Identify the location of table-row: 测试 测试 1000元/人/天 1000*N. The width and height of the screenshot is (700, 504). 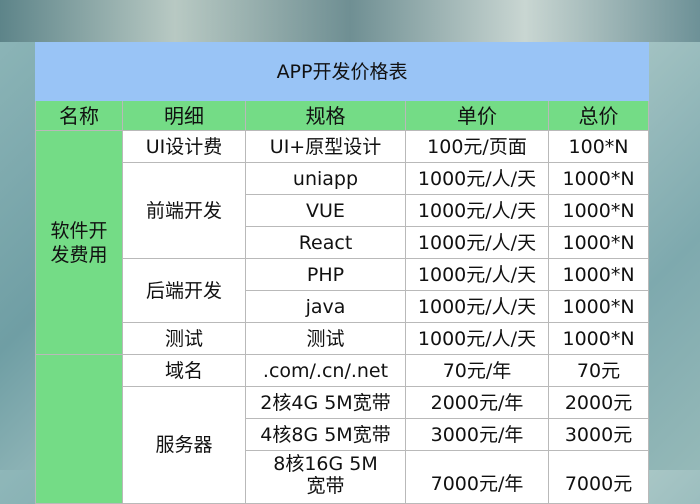
(343, 338).